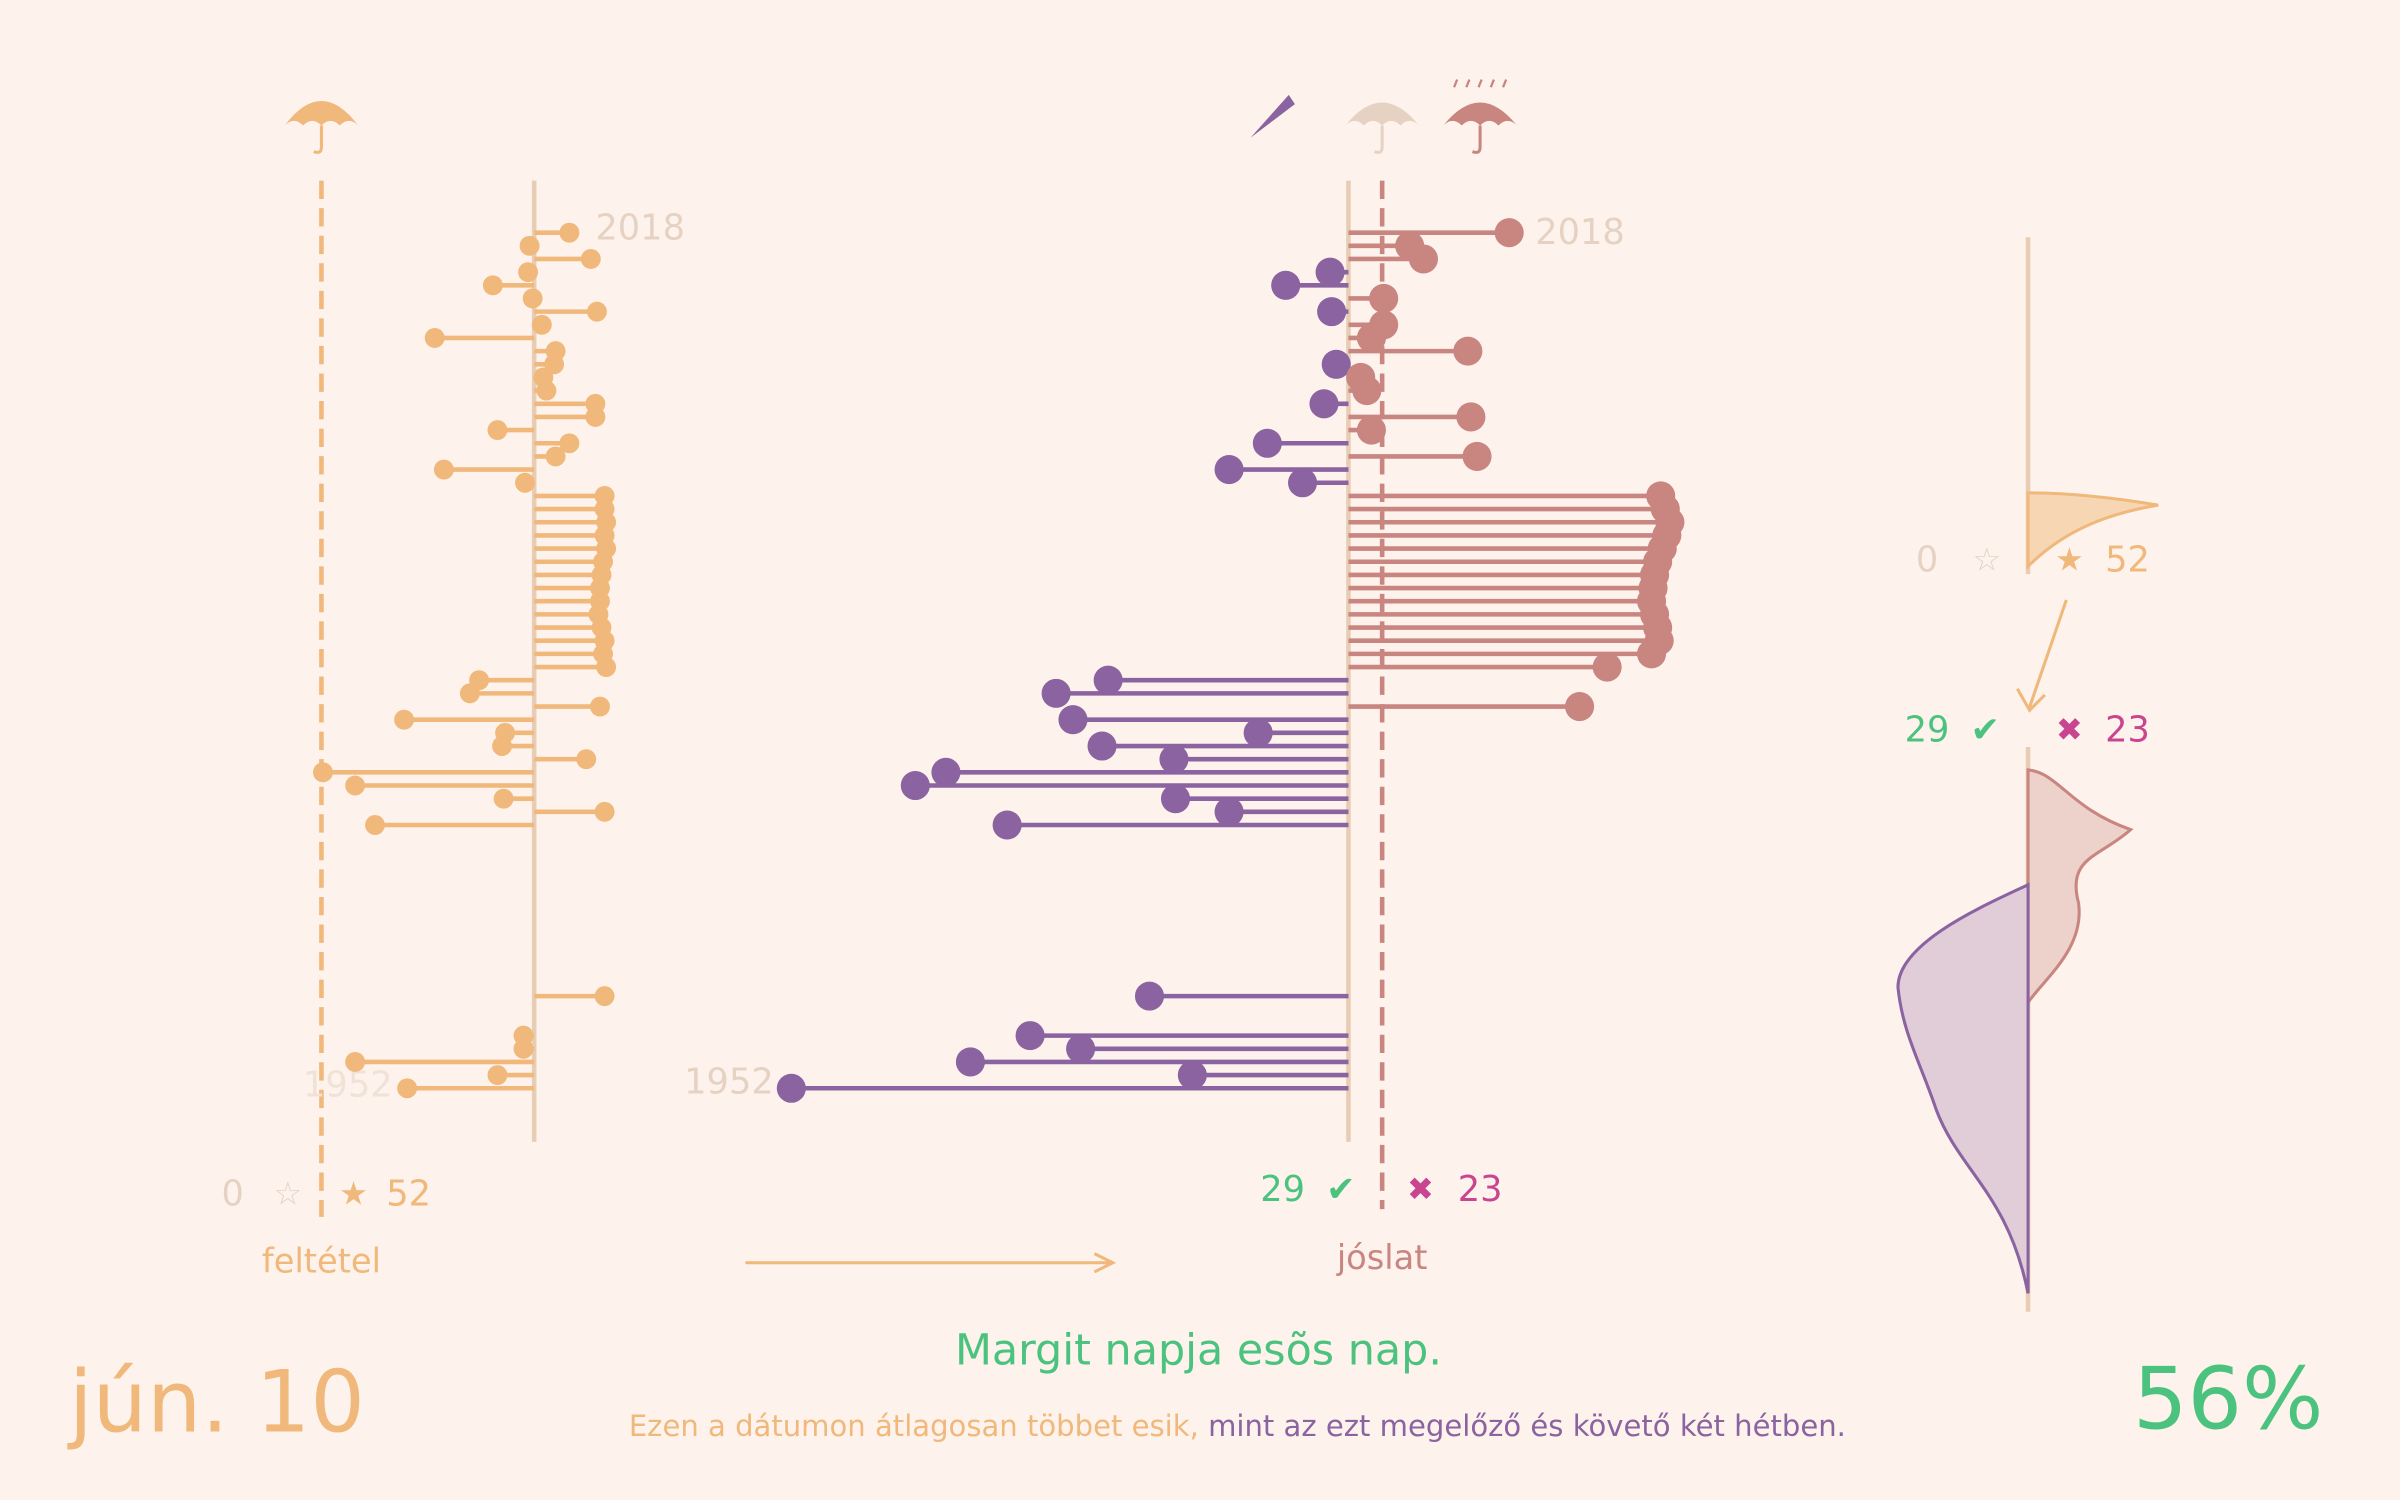 The image size is (2400, 1500). I want to click on rain-umbrella-icon, so click(1480, 116).